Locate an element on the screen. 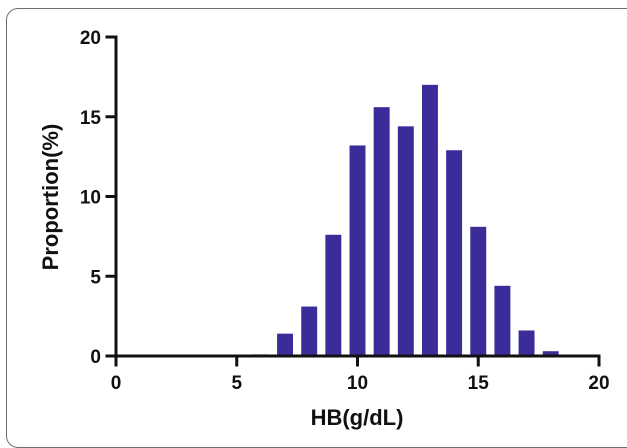 Image resolution: width=627 pixels, height=448 pixels. y-tick-label-20: 20 is located at coordinates (90, 38).